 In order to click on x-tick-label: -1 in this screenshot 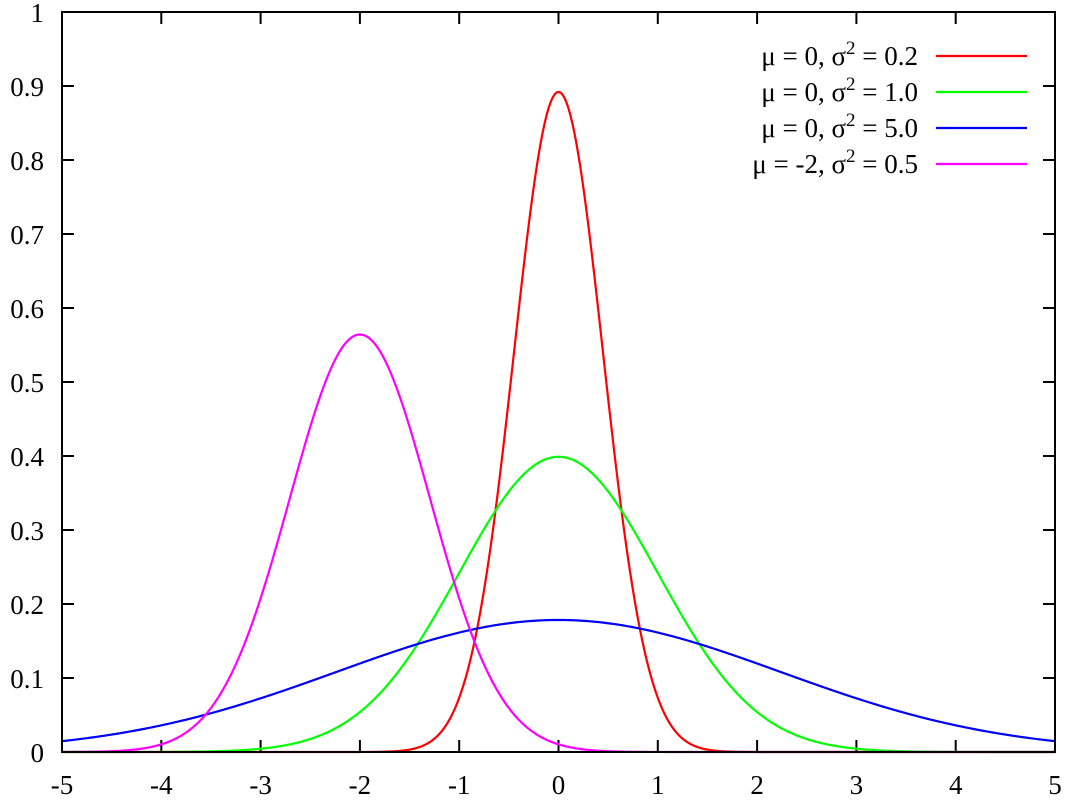, I will do `click(459, 785)`.